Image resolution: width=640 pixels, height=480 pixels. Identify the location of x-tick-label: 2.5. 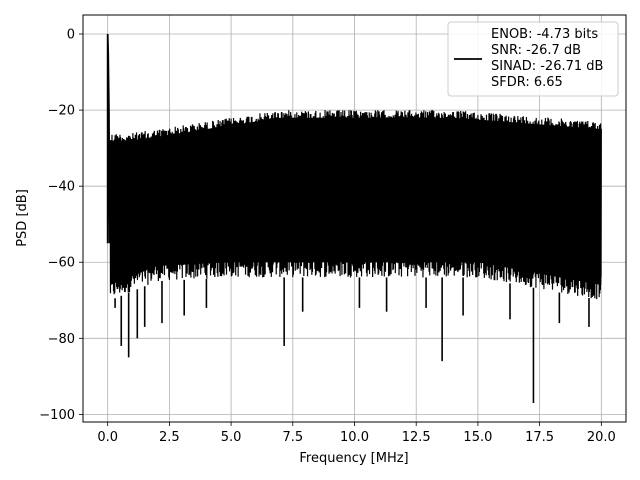
(169, 437).